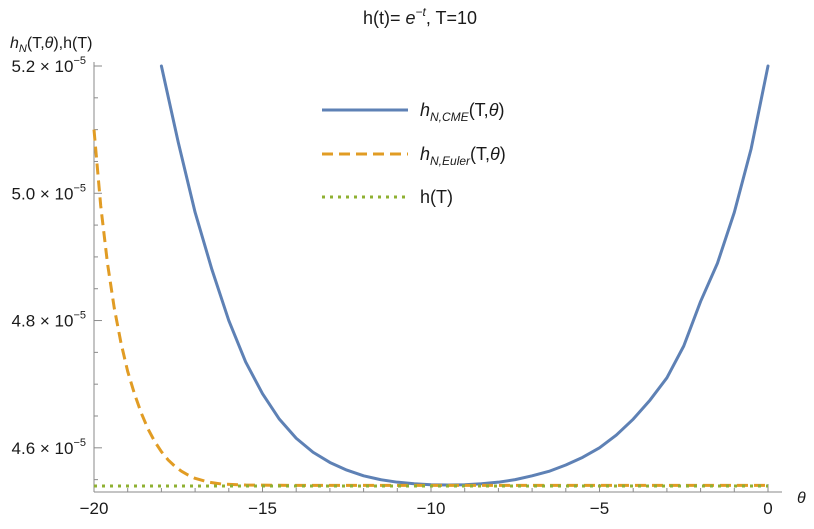 The width and height of the screenshot is (814, 529). What do you see at coordinates (494, 110) in the screenshot?
I see `legend-cme-theta: θ` at bounding box center [494, 110].